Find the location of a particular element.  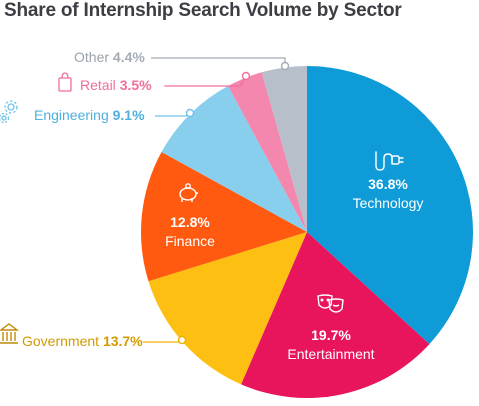

data-label-government-value: 13.7% is located at coordinates (123, 341).